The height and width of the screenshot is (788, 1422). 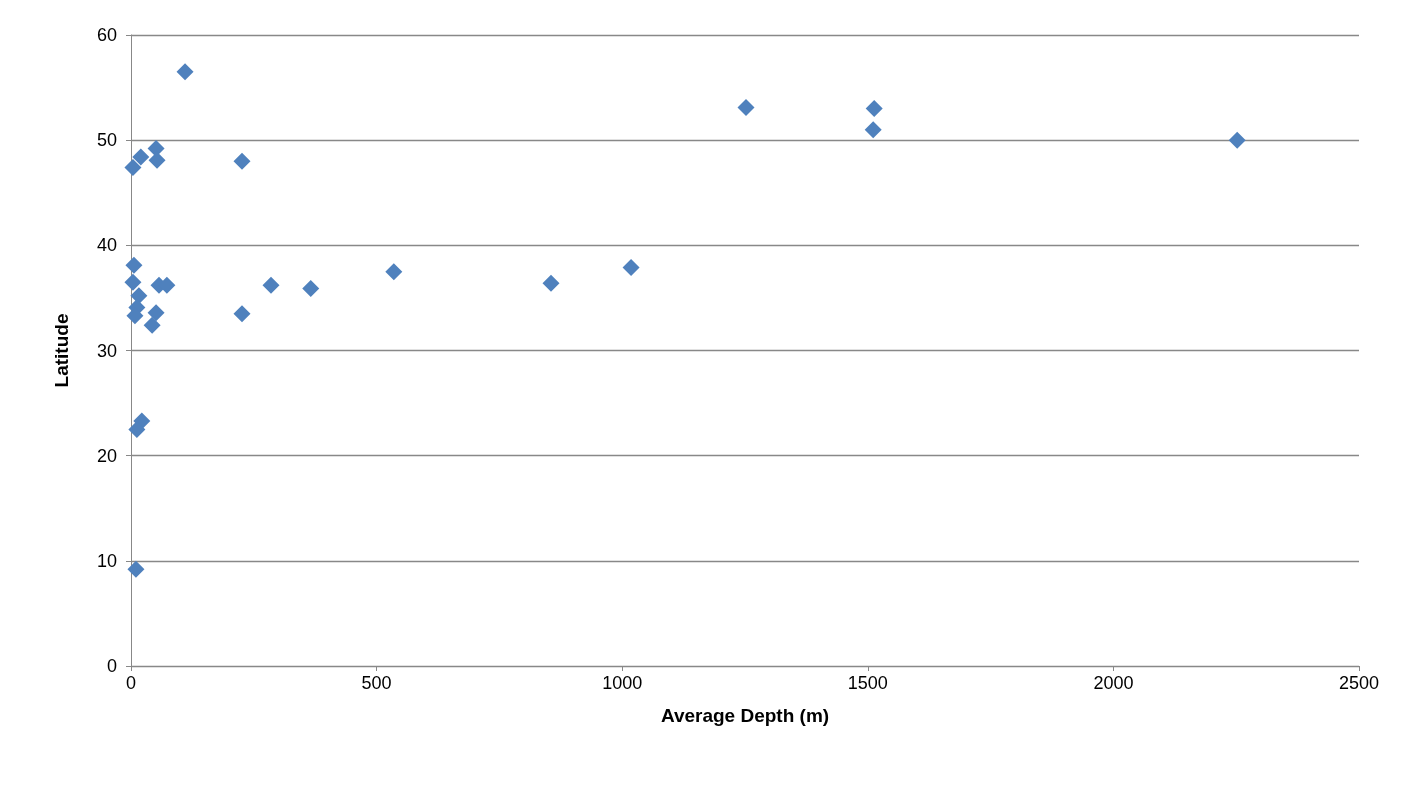 What do you see at coordinates (61, 350) in the screenshot?
I see `y-axis-title: Latitude` at bounding box center [61, 350].